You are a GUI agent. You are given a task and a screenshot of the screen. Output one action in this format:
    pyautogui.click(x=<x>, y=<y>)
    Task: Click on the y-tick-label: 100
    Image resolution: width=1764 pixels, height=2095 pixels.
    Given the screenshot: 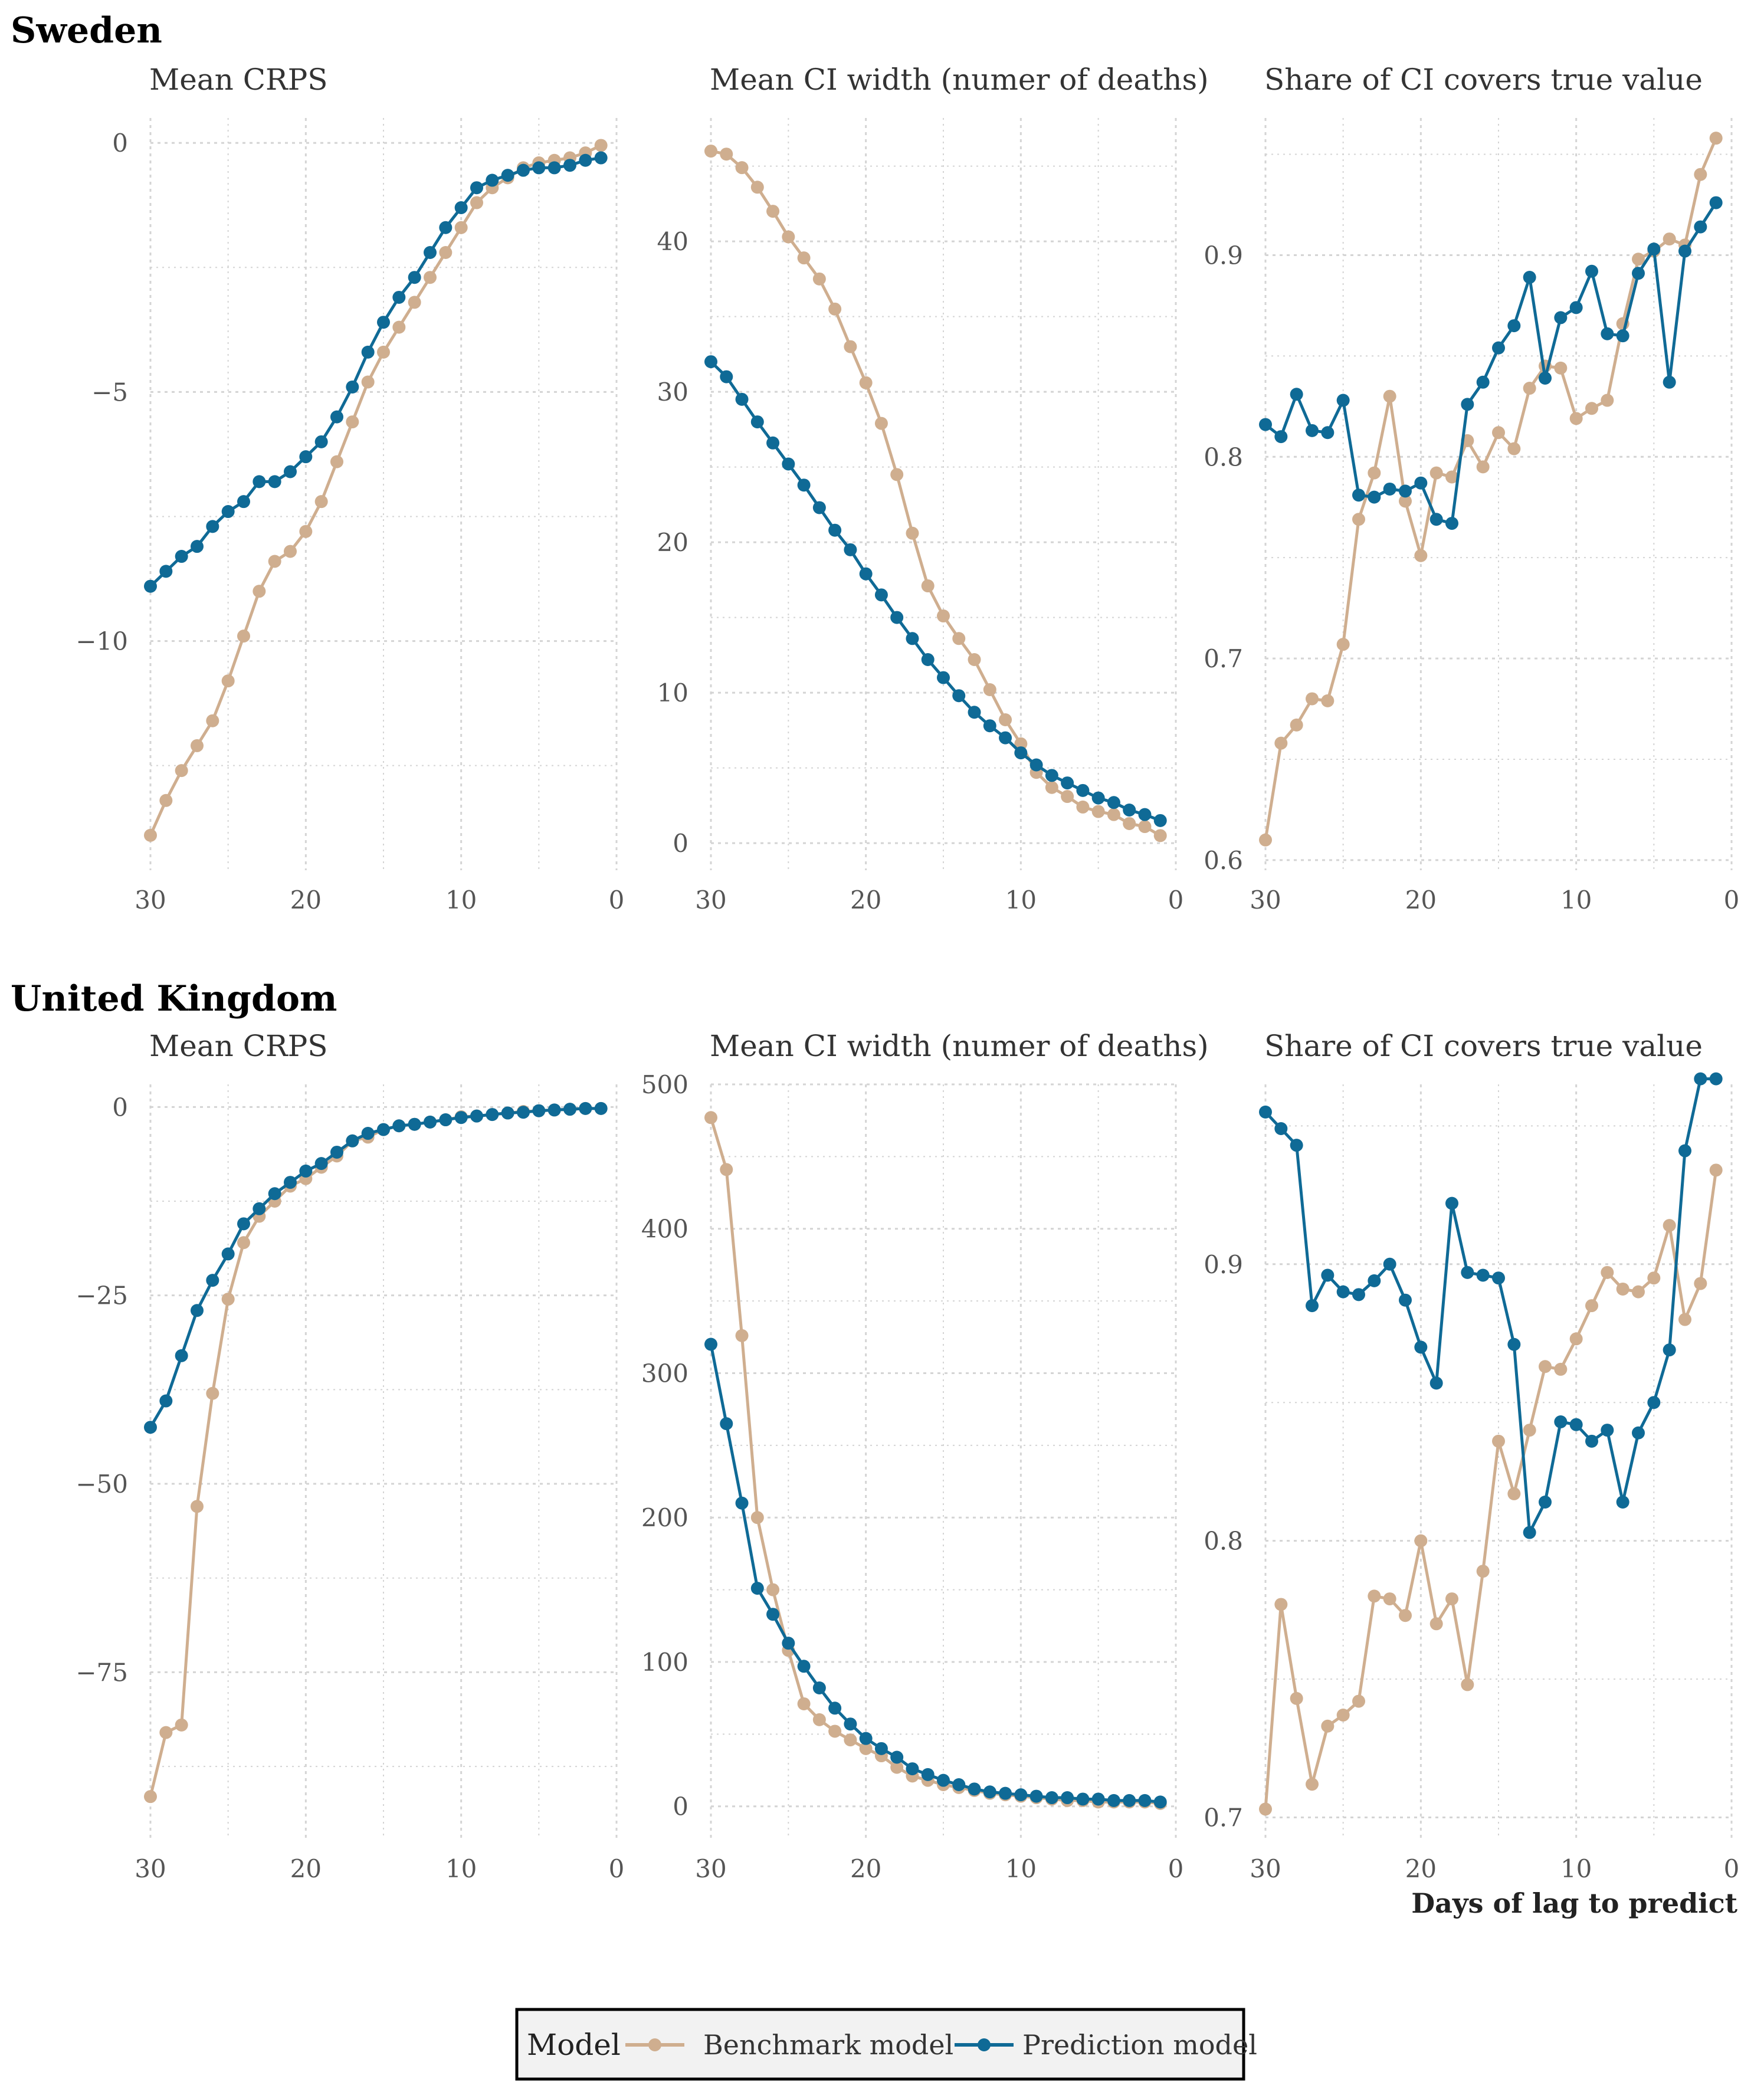 What is the action you would take?
    pyautogui.click(x=664, y=1662)
    